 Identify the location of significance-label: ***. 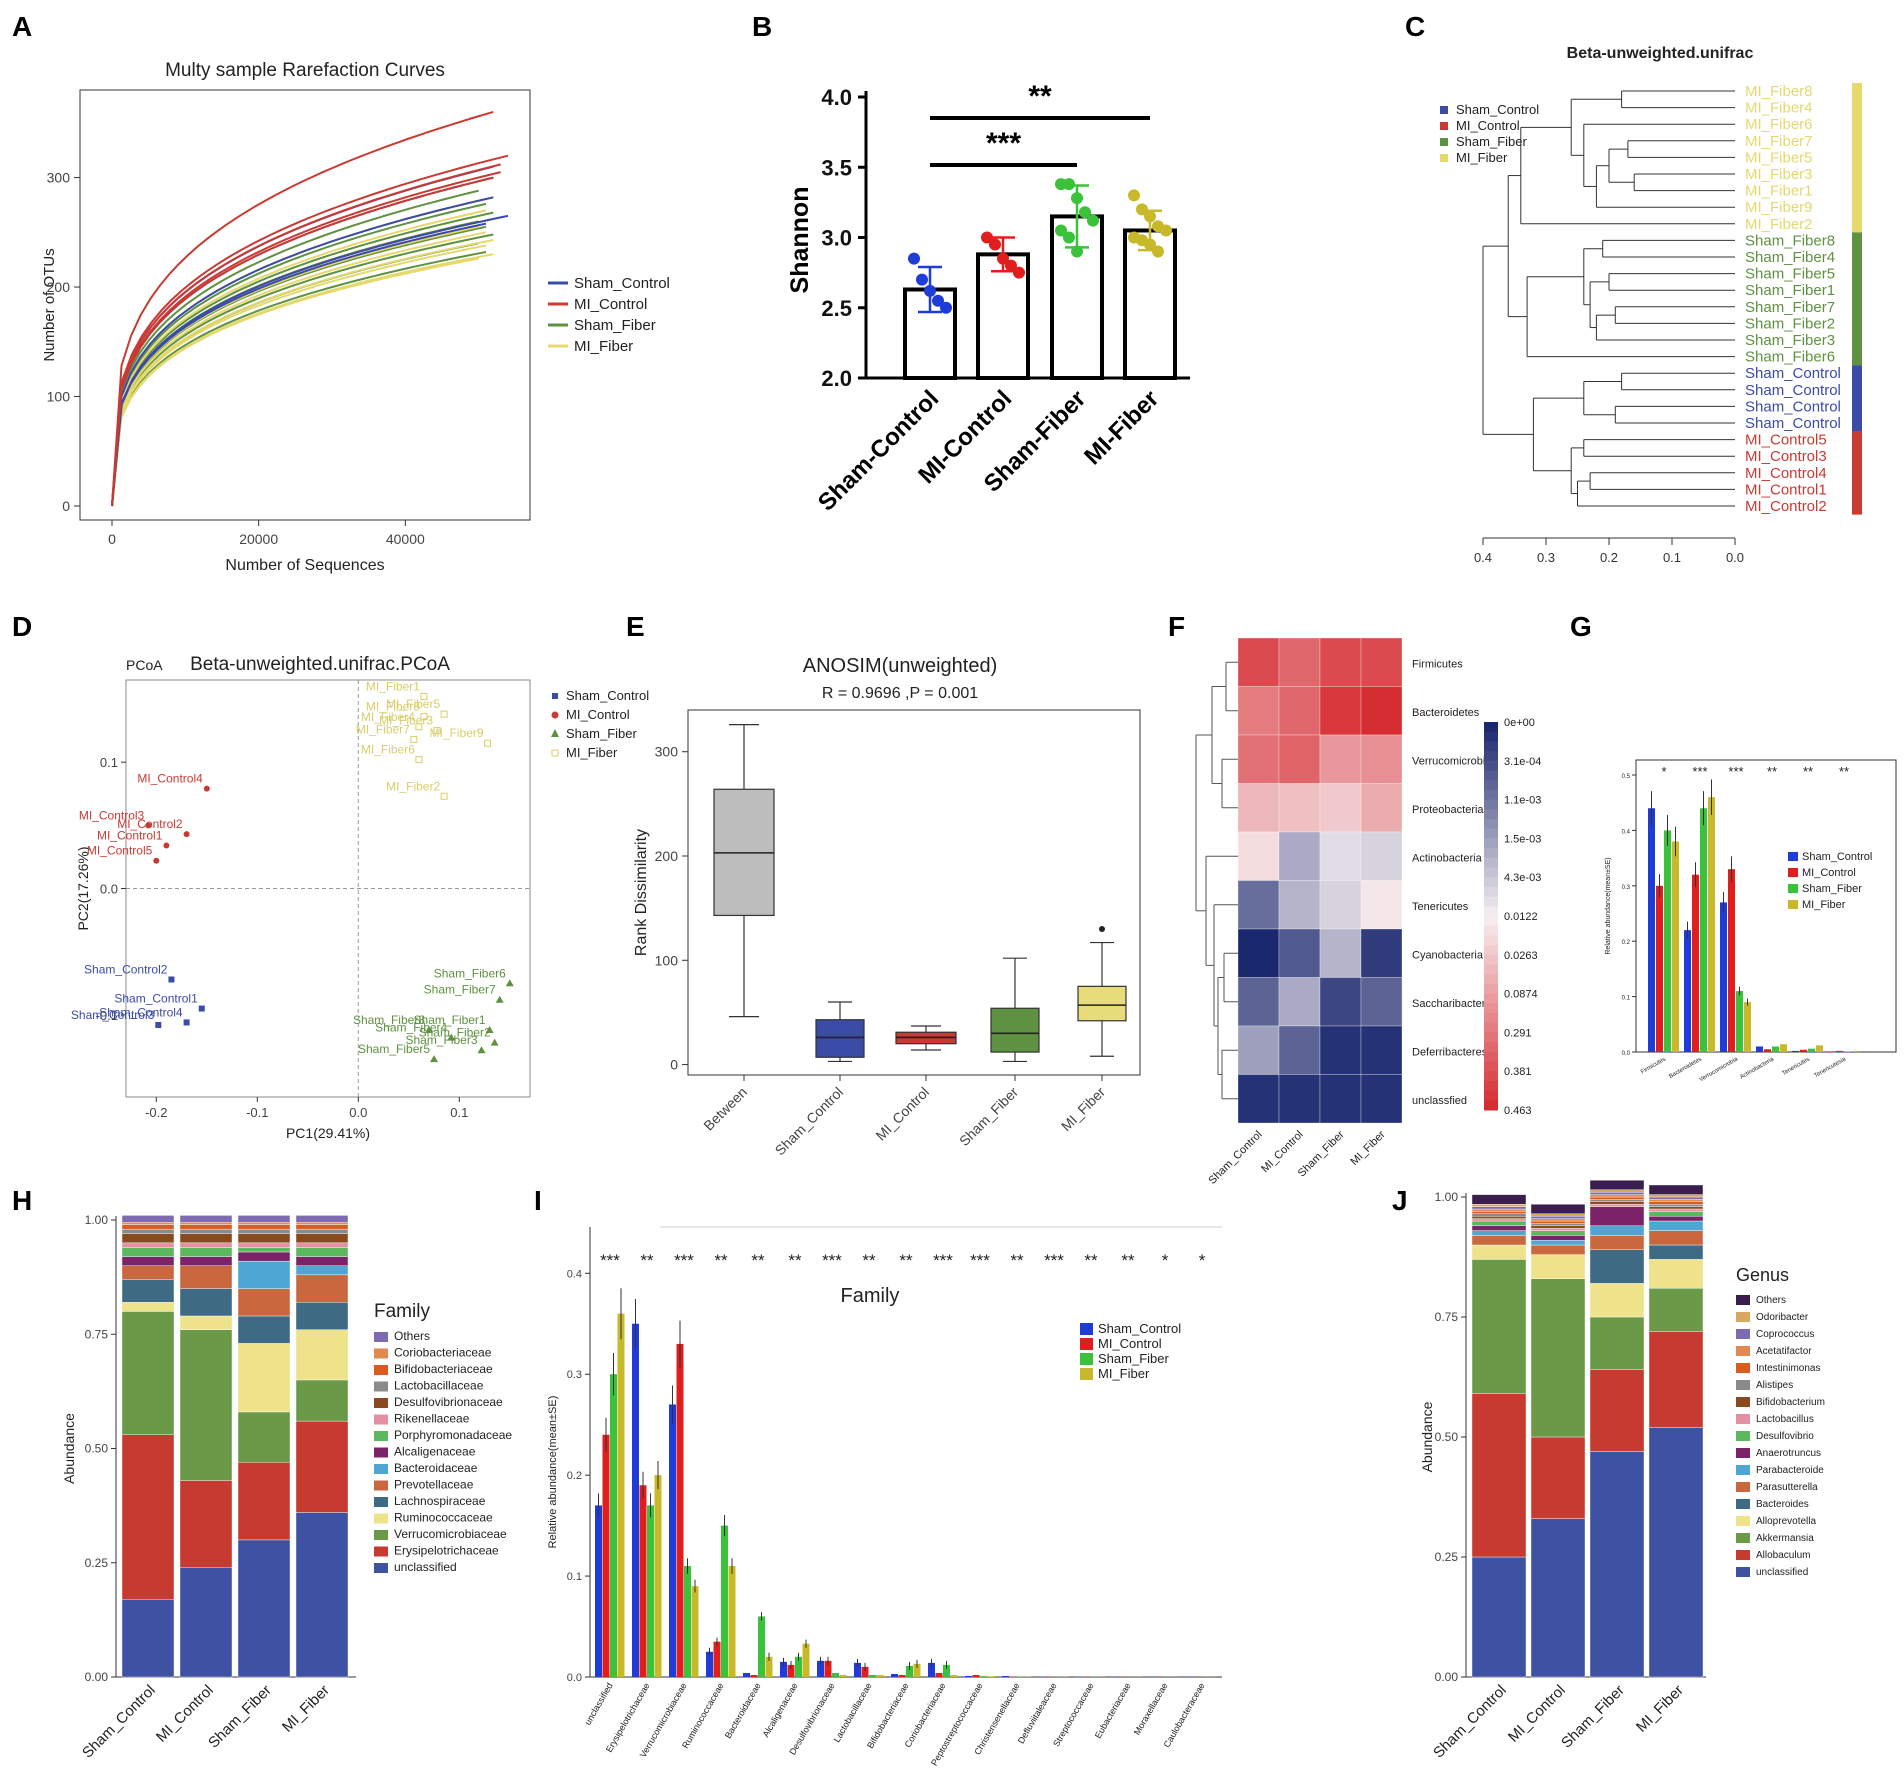
(1054, 1260).